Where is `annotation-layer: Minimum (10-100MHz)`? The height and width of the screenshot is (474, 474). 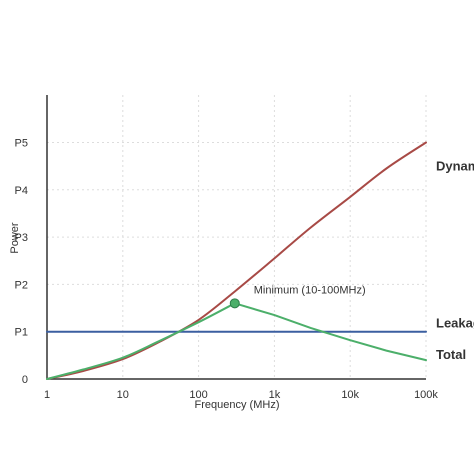
annotation-layer: Minimum (10-100MHz) is located at coordinates (297, 296).